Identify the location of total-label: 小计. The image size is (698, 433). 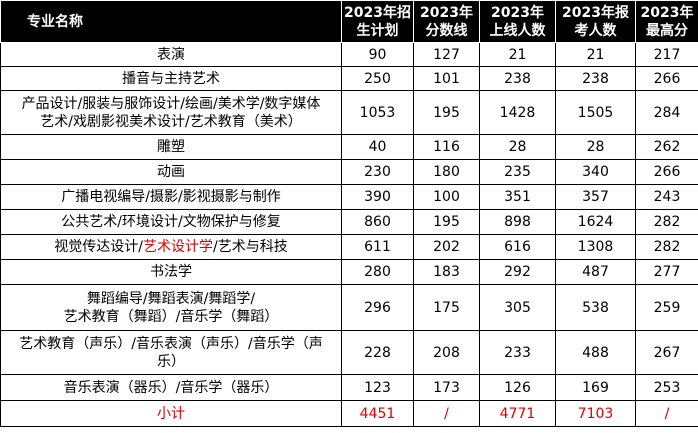
(171, 413).